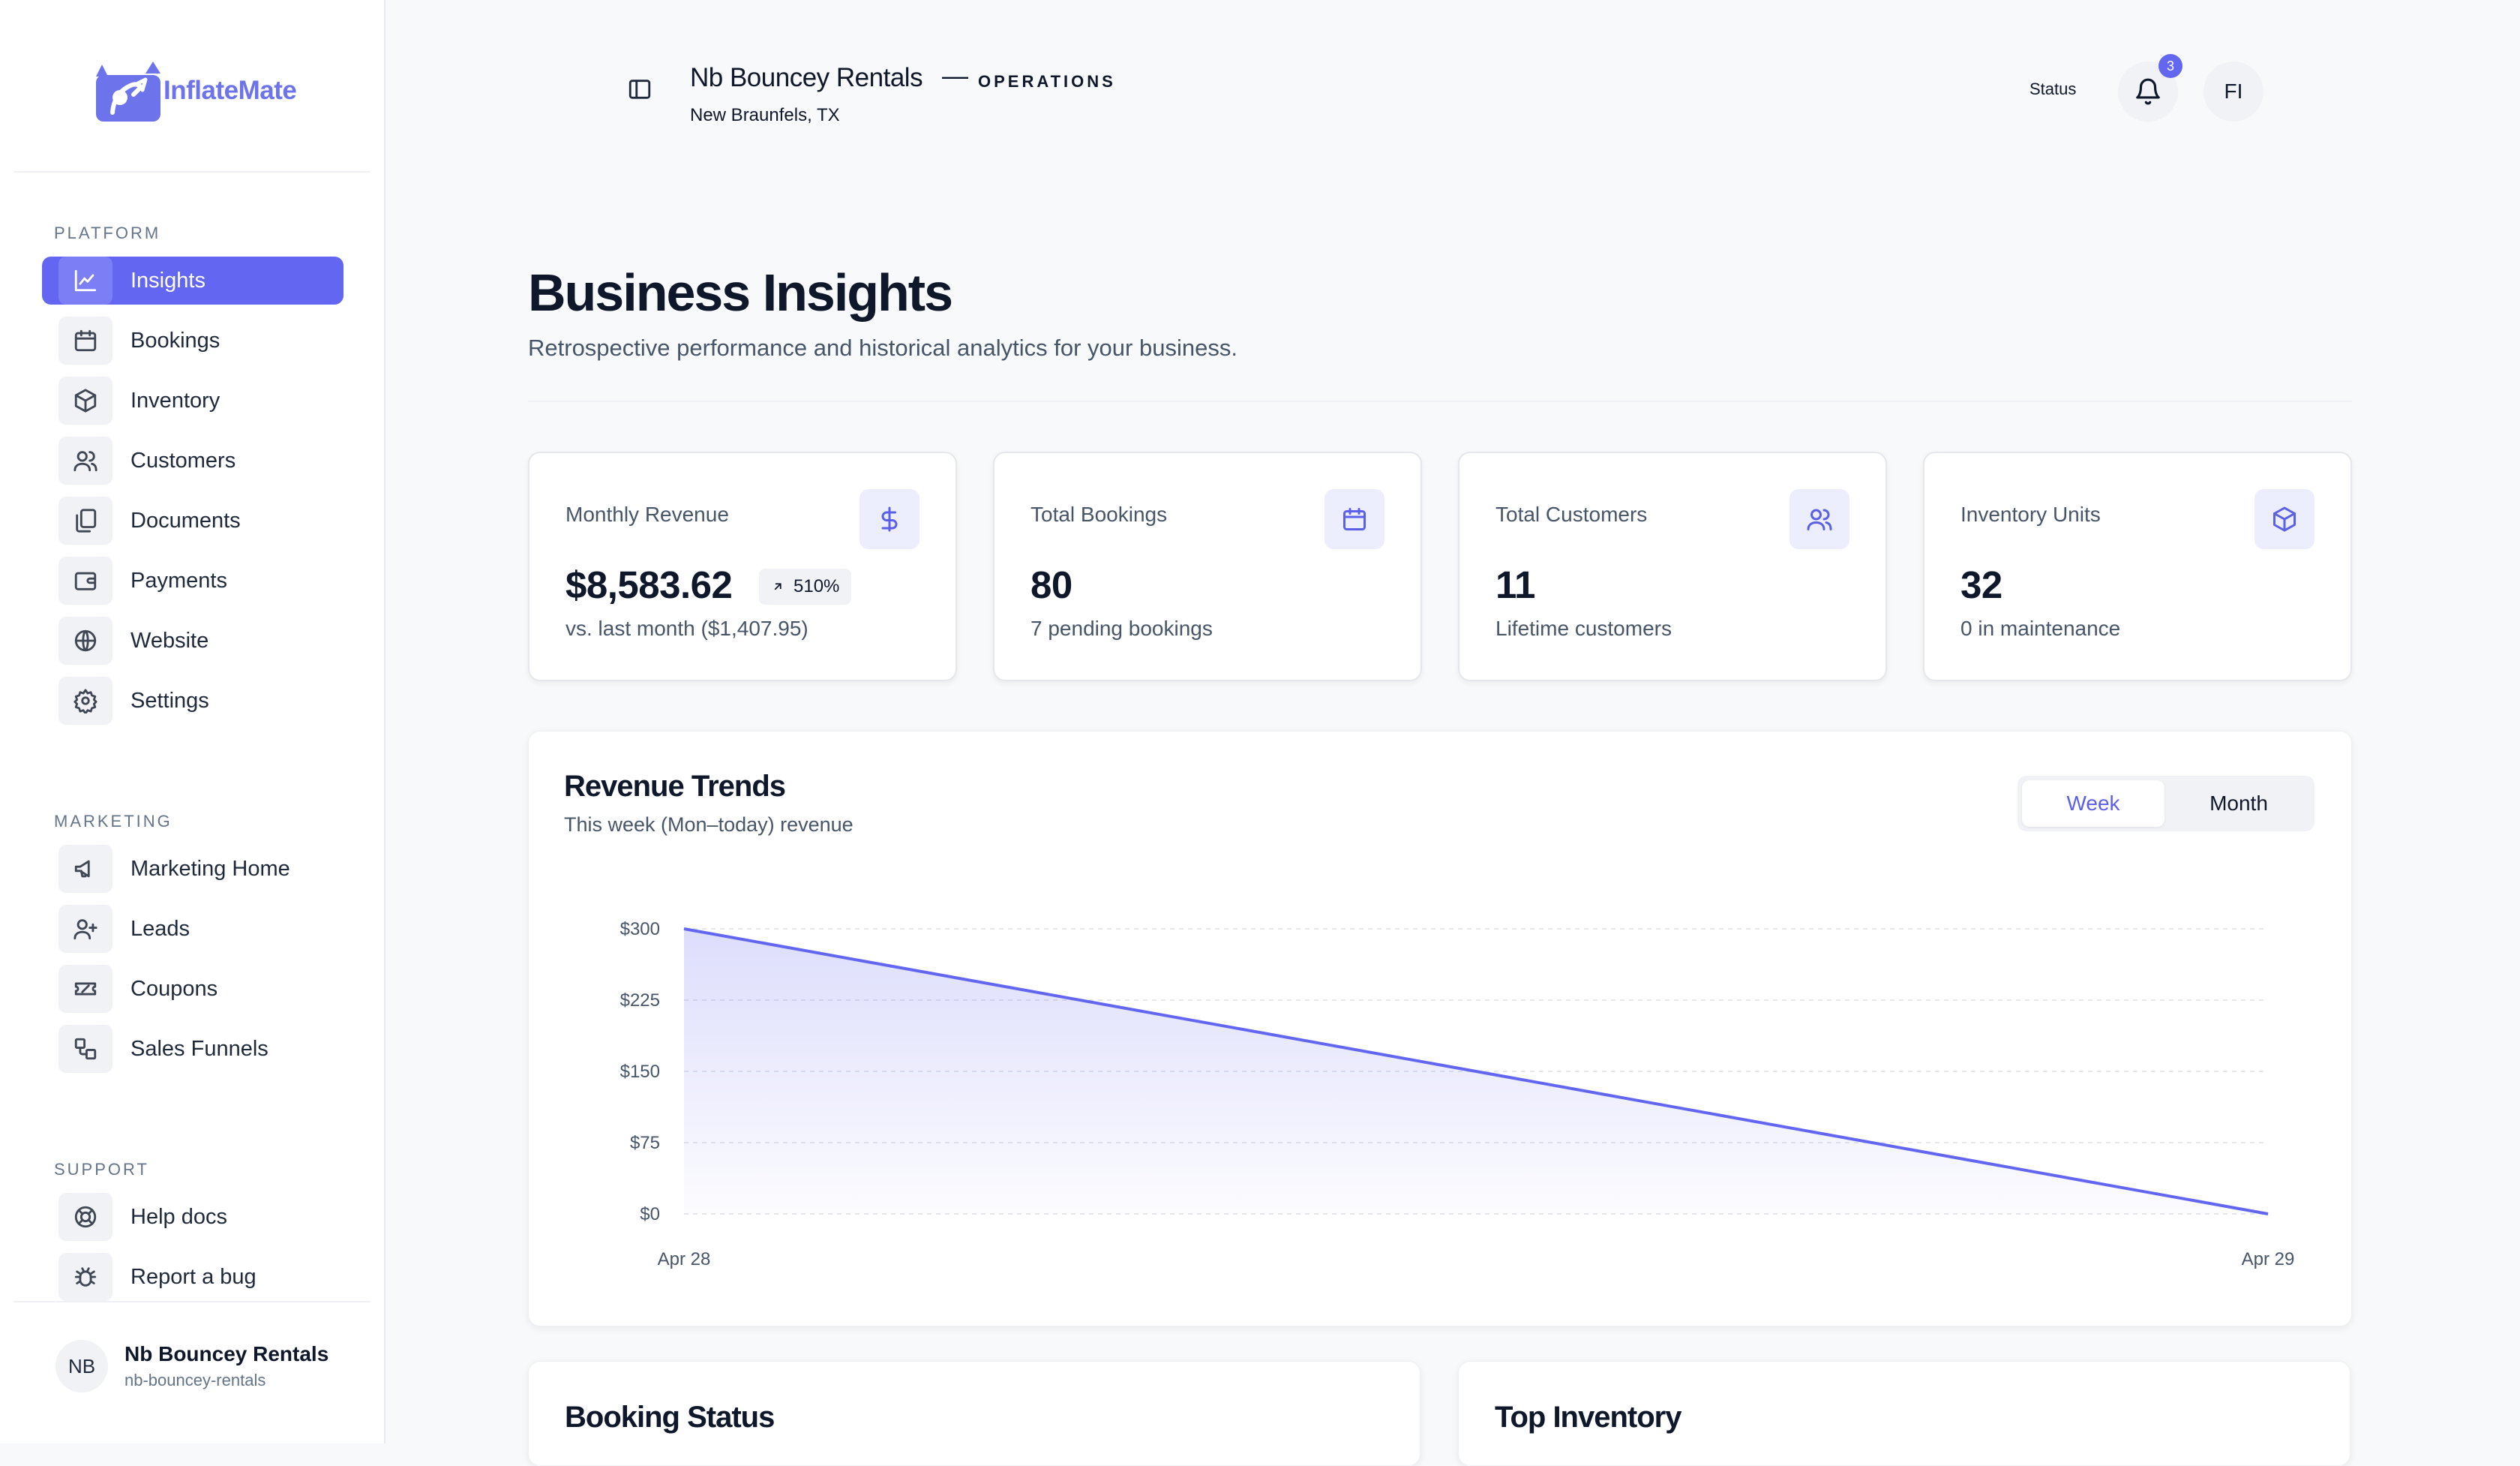 The image size is (2520, 1466). I want to click on sidebar-item-documents: Documents, so click(193, 521).